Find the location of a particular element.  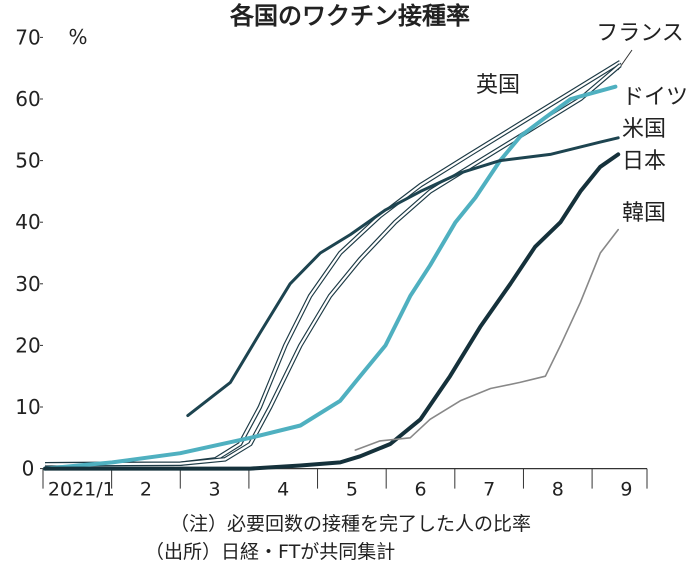

note: （出所）日経・FTが共同集計 is located at coordinates (270, 552).